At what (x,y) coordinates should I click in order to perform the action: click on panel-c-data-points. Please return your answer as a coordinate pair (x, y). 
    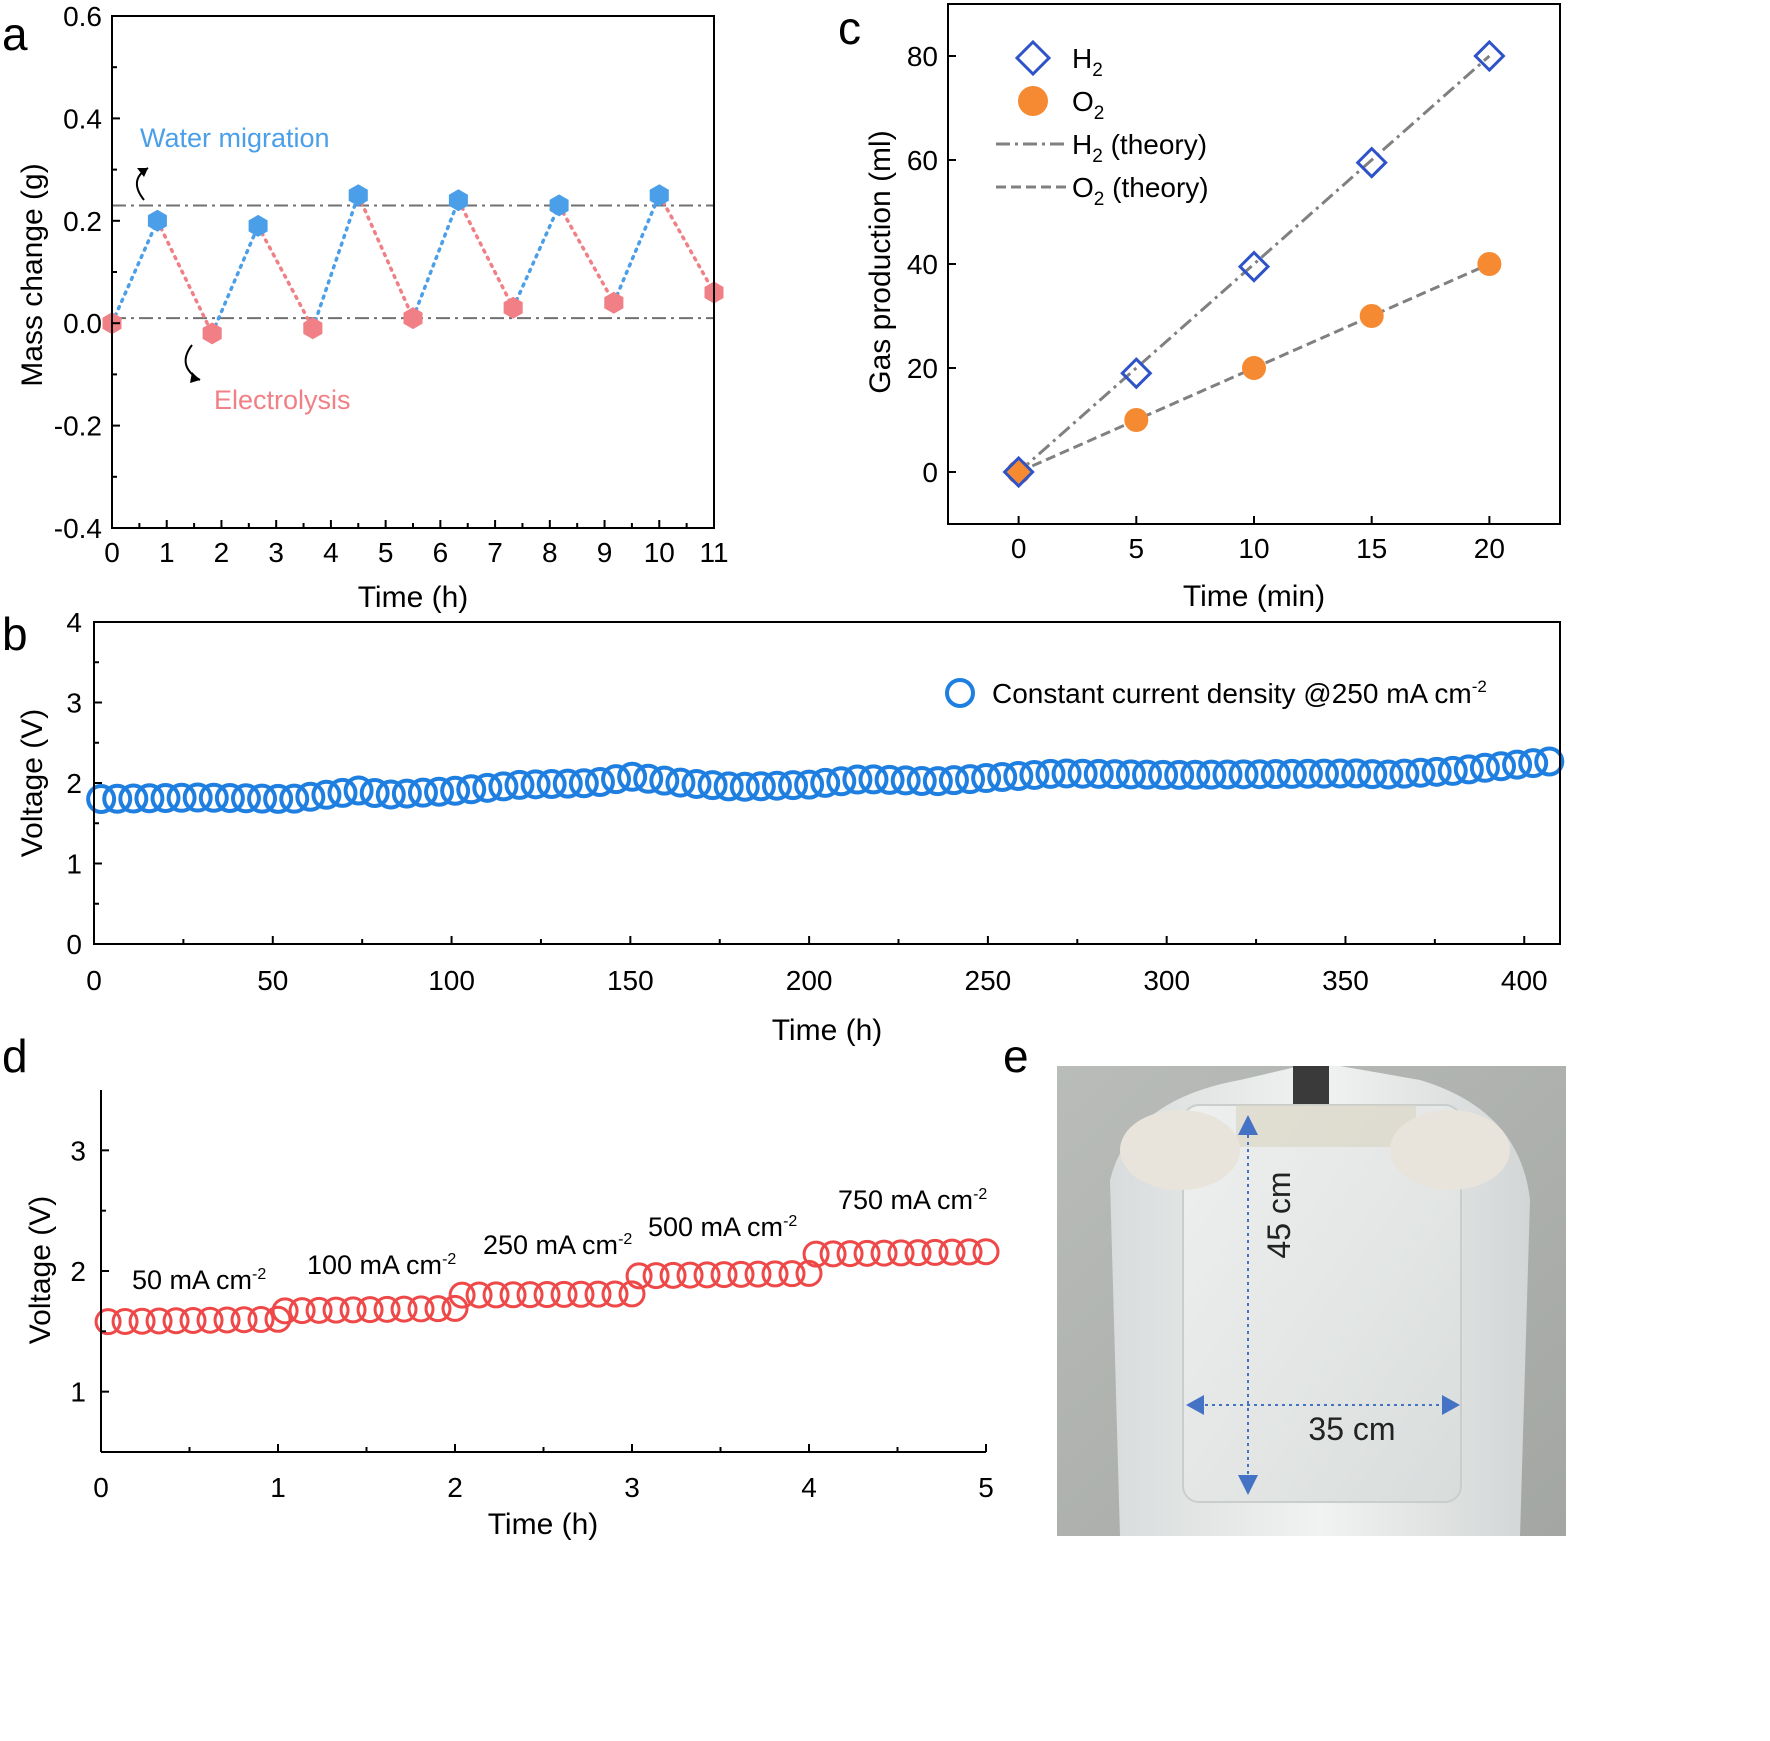
    Looking at the image, I should click on (1254, 264).